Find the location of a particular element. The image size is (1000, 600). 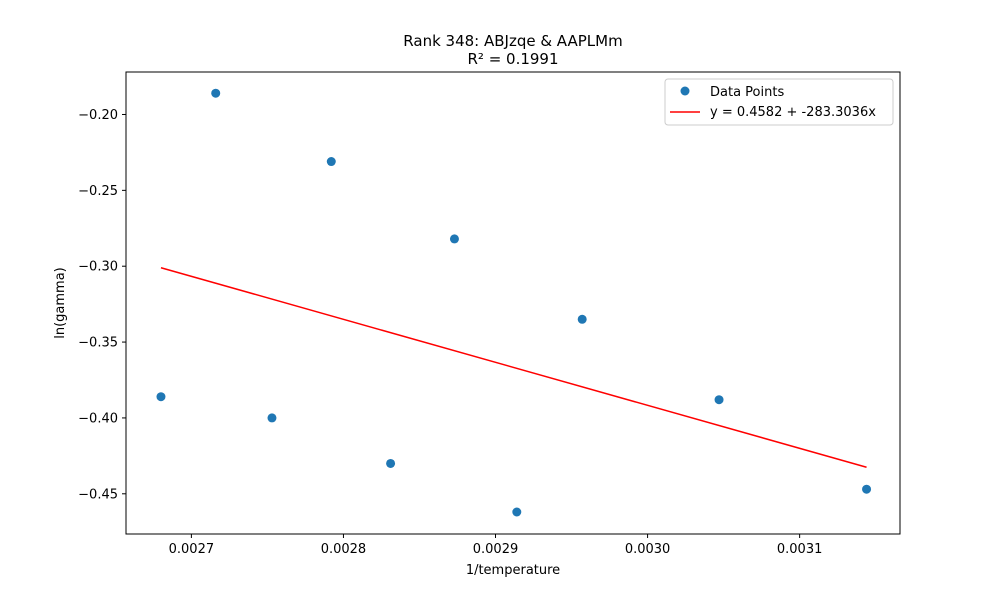

x-tick-label: 0.0027 is located at coordinates (192, 549).